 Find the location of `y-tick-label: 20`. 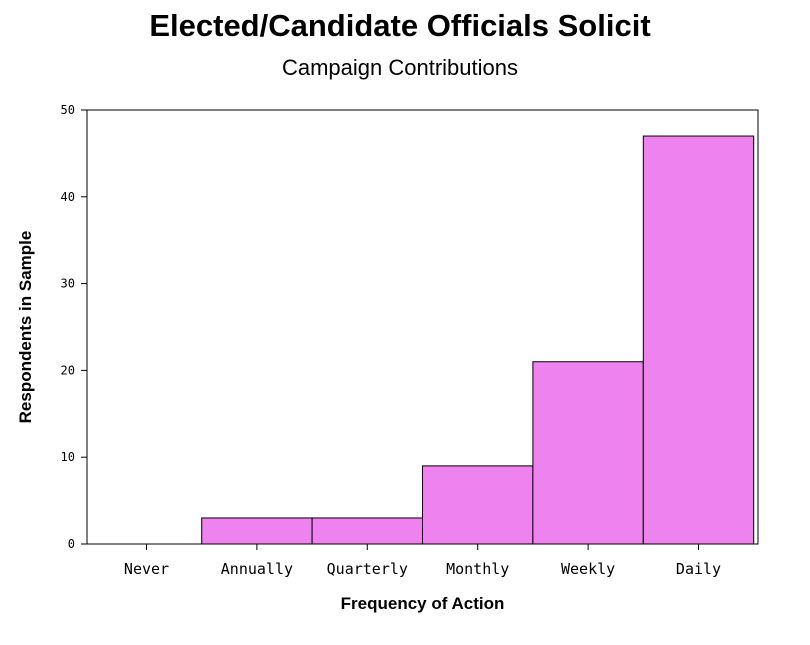

y-tick-label: 20 is located at coordinates (68, 370).